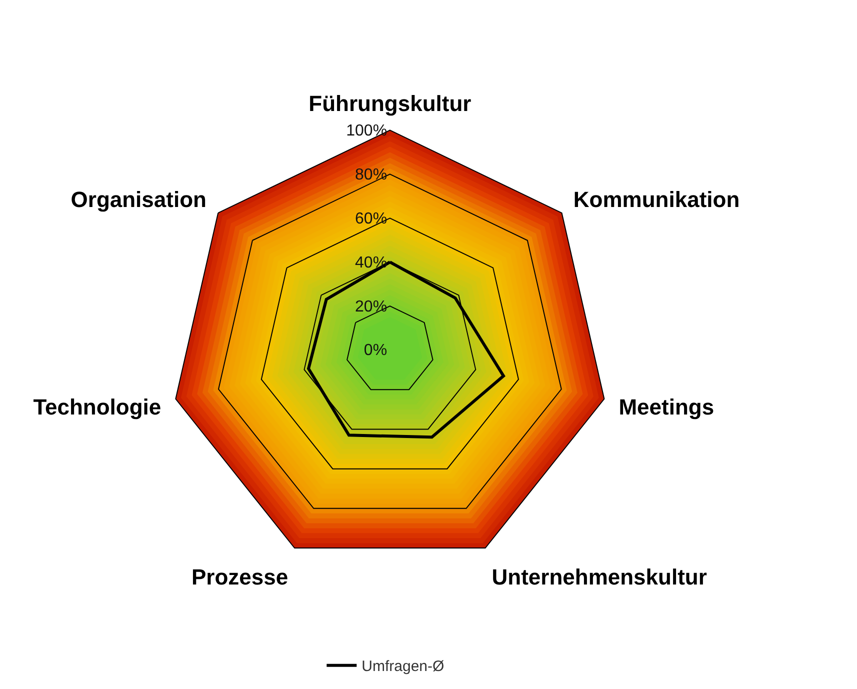 Image resolution: width=857 pixels, height=689 pixels. What do you see at coordinates (403, 667) in the screenshot?
I see `legend-label: Umfragen-Ø` at bounding box center [403, 667].